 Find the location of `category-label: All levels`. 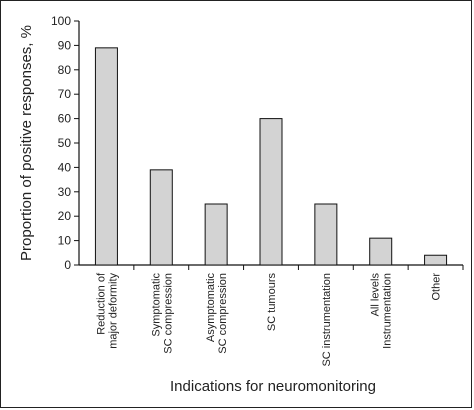

category-label: All levels is located at coordinates (376, 295).